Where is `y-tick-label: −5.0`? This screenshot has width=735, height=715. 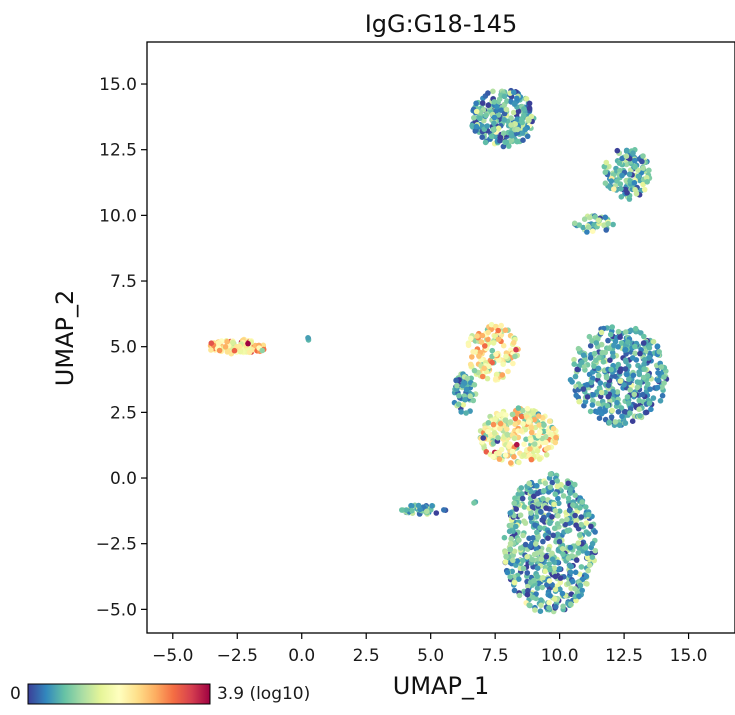
y-tick-label: −5.0 is located at coordinates (116, 610).